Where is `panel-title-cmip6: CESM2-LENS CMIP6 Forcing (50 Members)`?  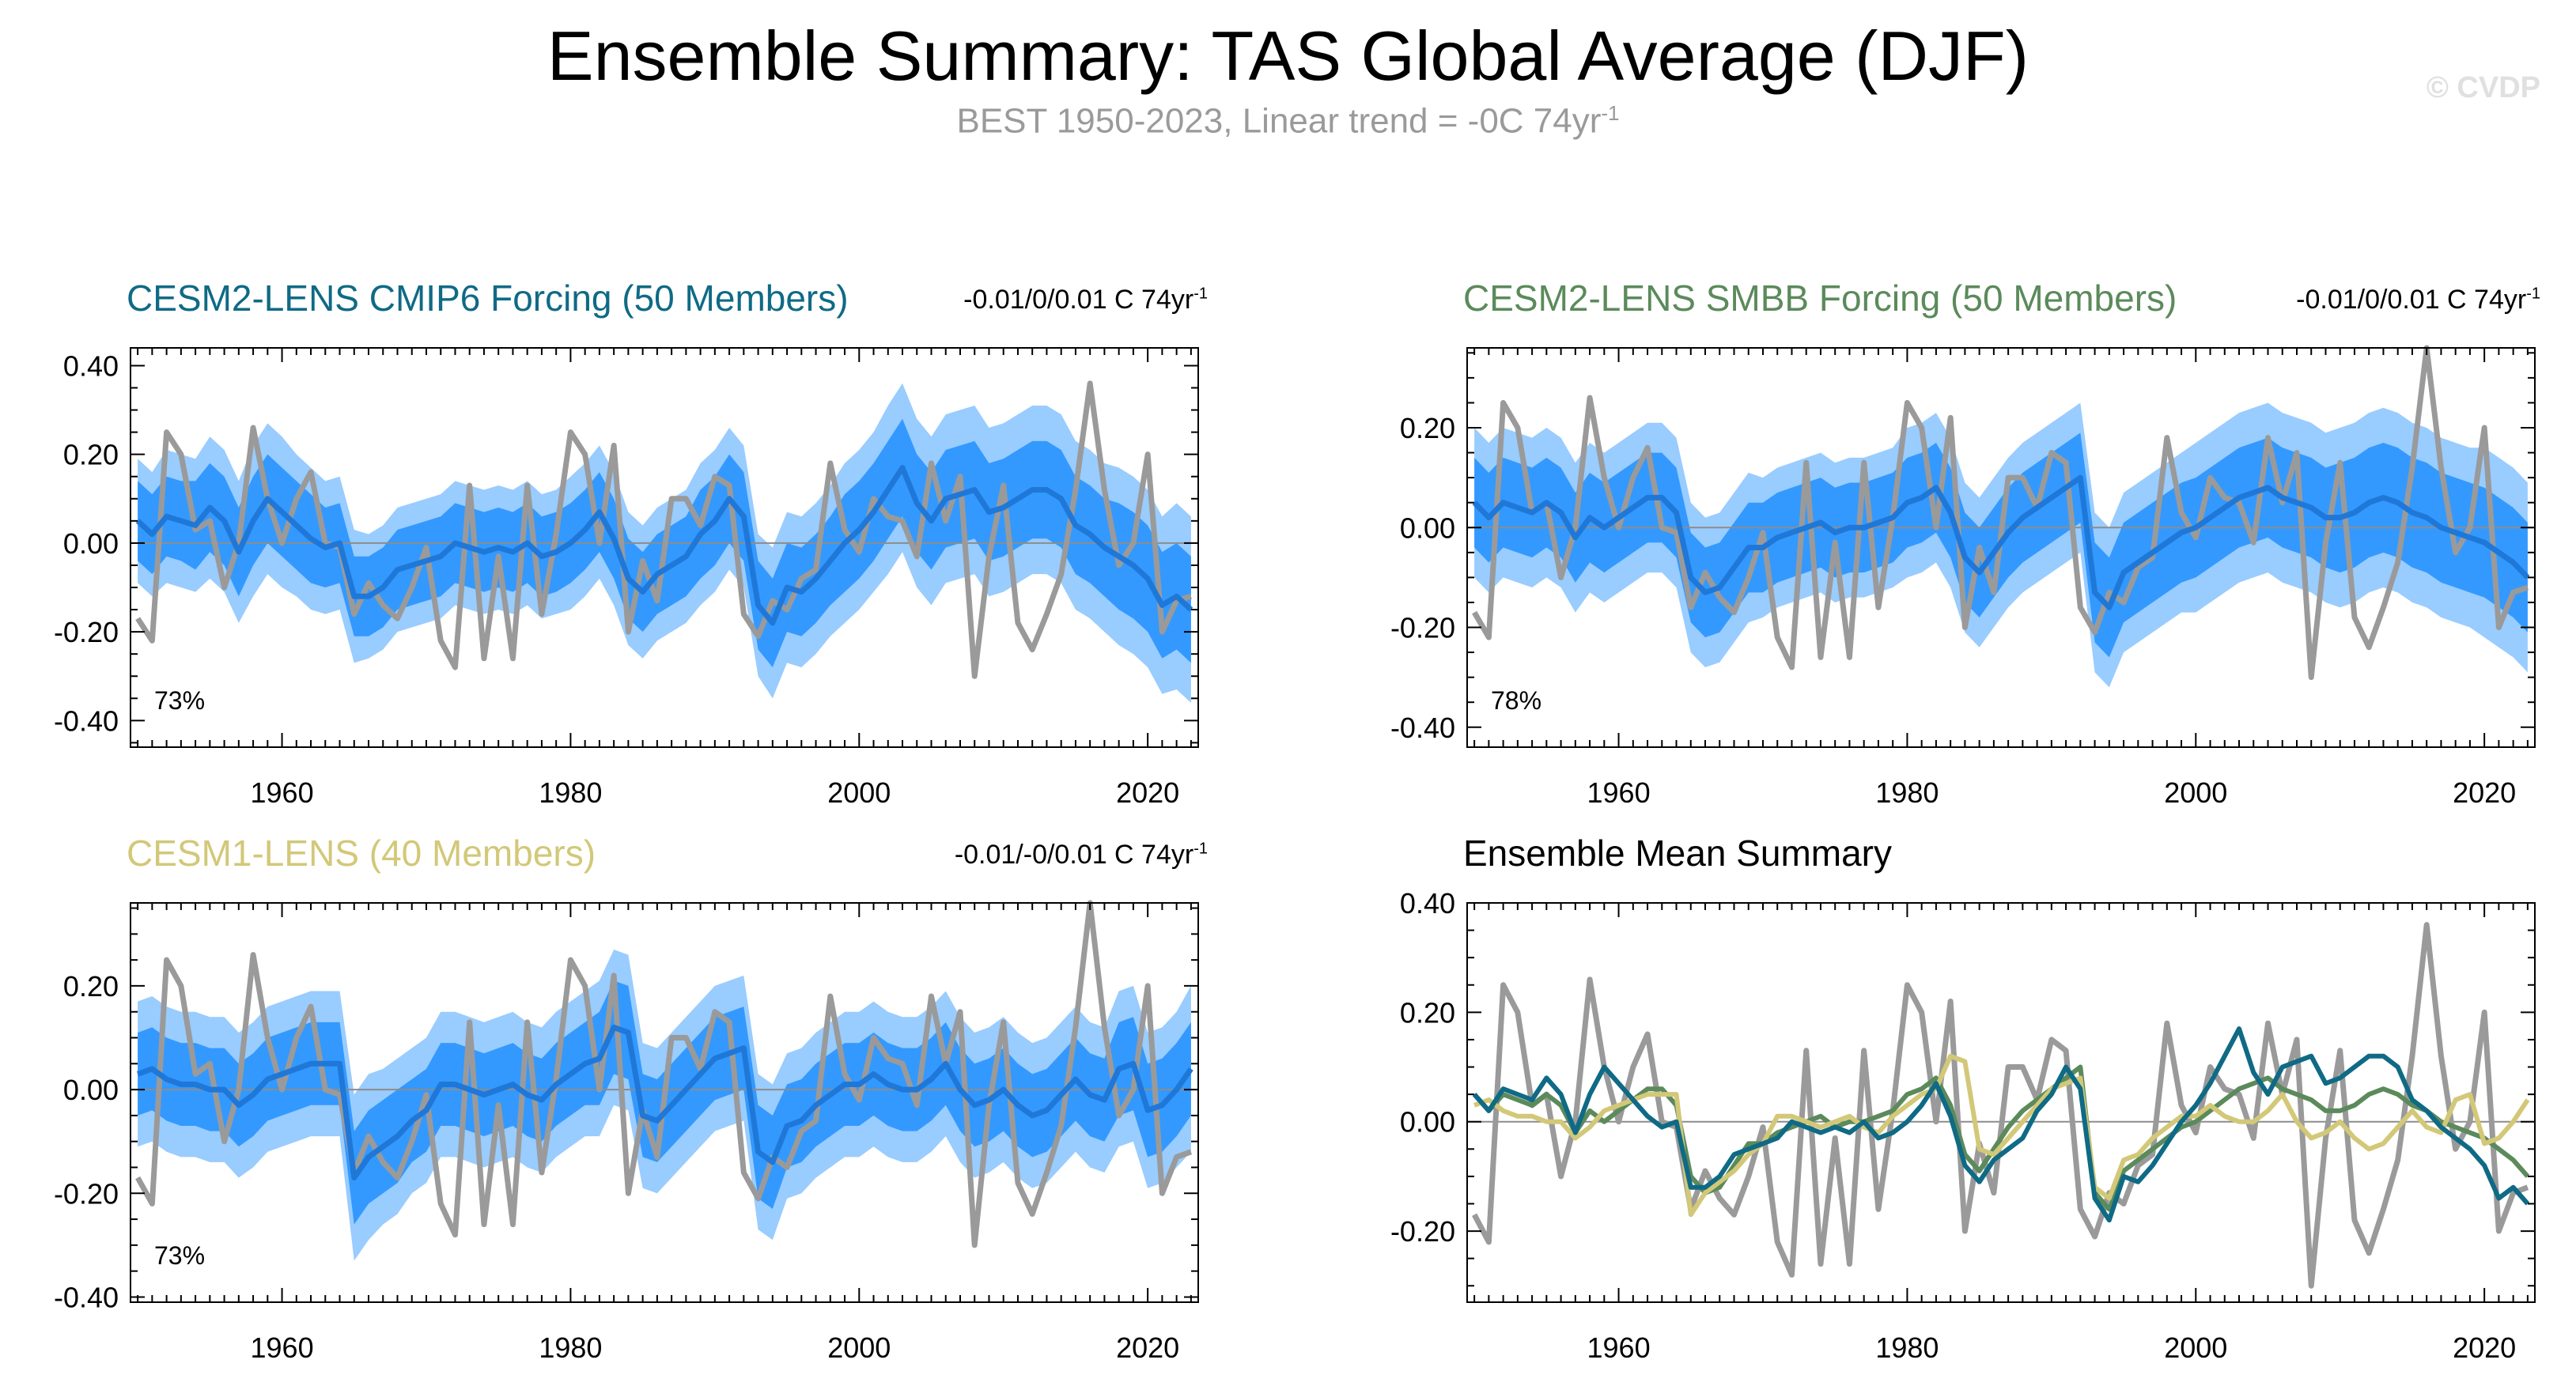 panel-title-cmip6: CESM2-LENS CMIP6 Forcing (50 Members) is located at coordinates (488, 298).